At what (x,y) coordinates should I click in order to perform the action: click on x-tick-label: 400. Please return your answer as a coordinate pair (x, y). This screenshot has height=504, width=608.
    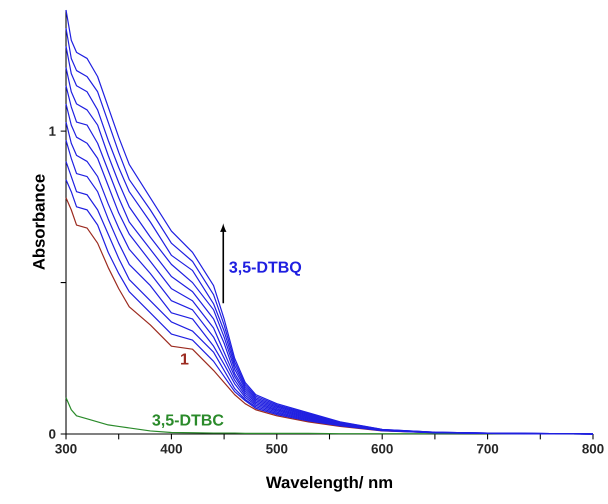
    Looking at the image, I should click on (171, 449).